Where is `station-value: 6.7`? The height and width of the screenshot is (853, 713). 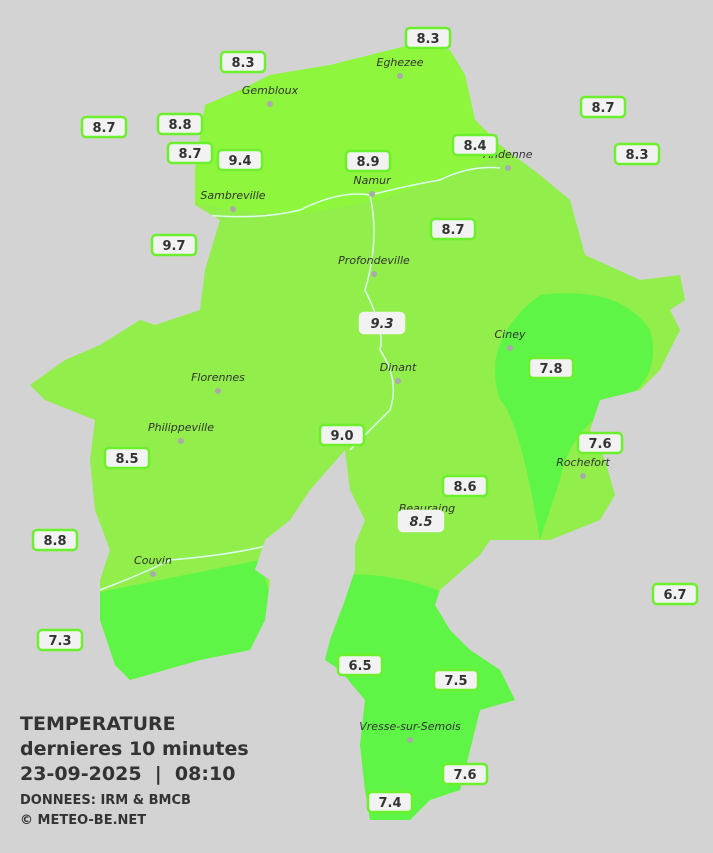
station-value: 6.7 is located at coordinates (674, 595).